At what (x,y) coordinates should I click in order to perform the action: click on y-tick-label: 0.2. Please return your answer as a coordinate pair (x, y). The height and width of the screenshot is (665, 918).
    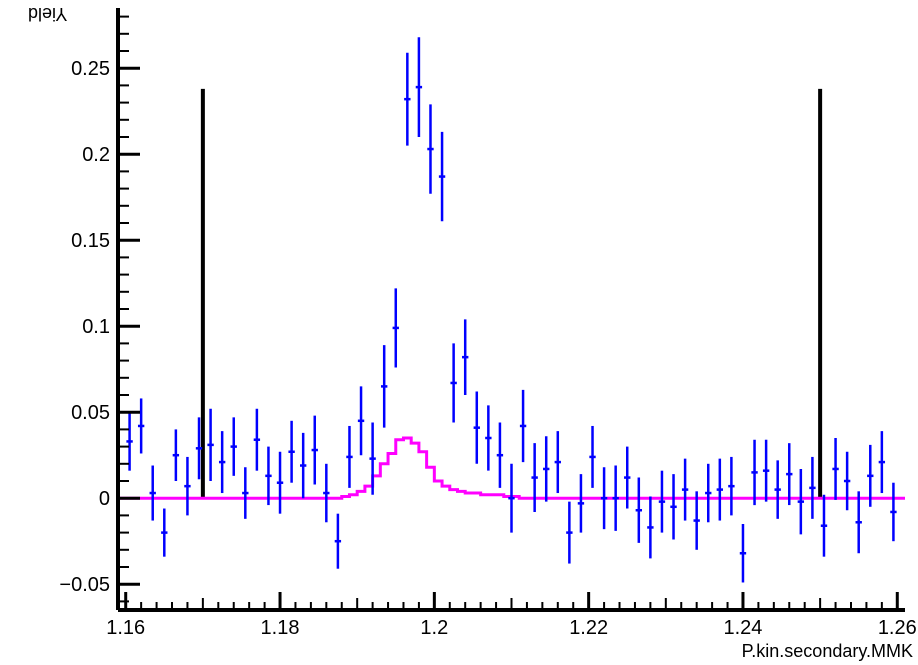
    Looking at the image, I should click on (96, 155).